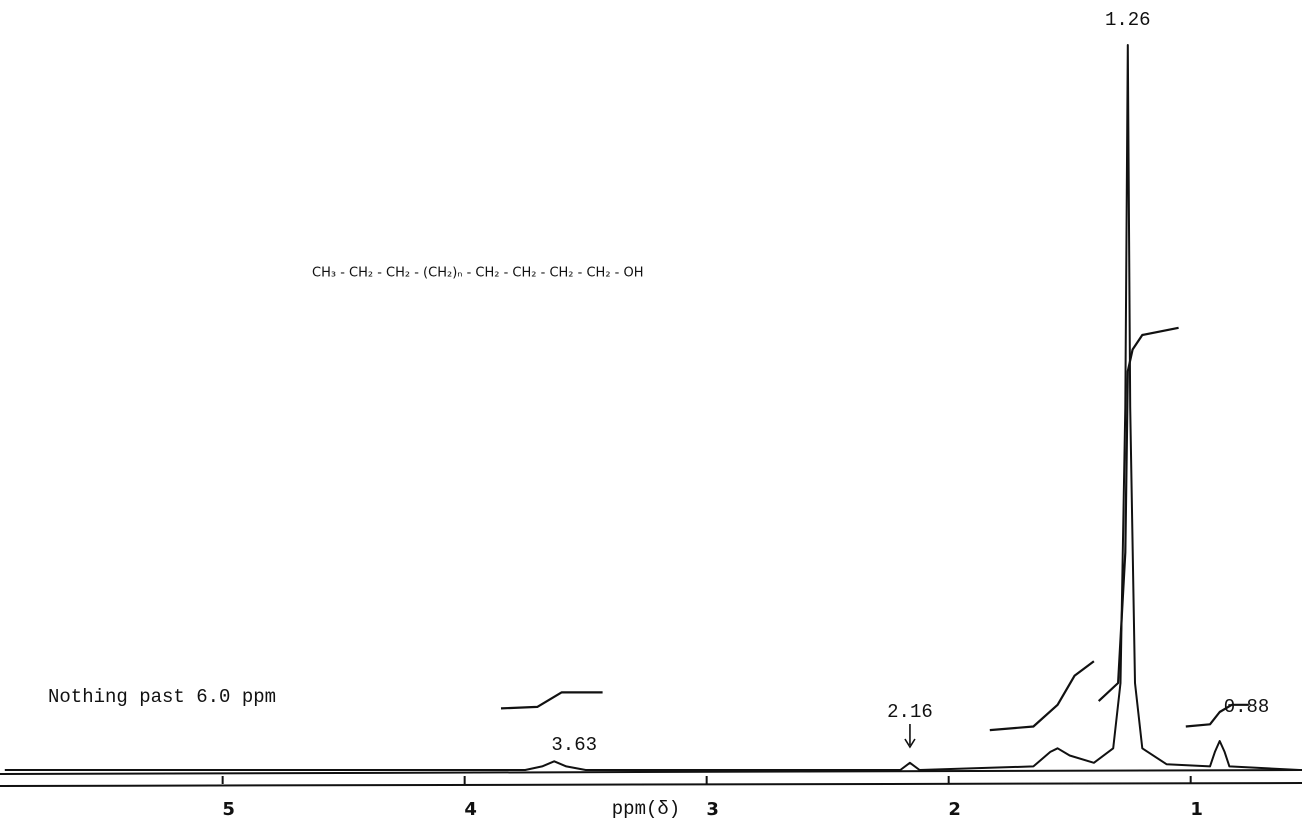  Describe the element at coordinates (162, 697) in the screenshot. I see `note: Nothing past 6.0 ppm` at that location.